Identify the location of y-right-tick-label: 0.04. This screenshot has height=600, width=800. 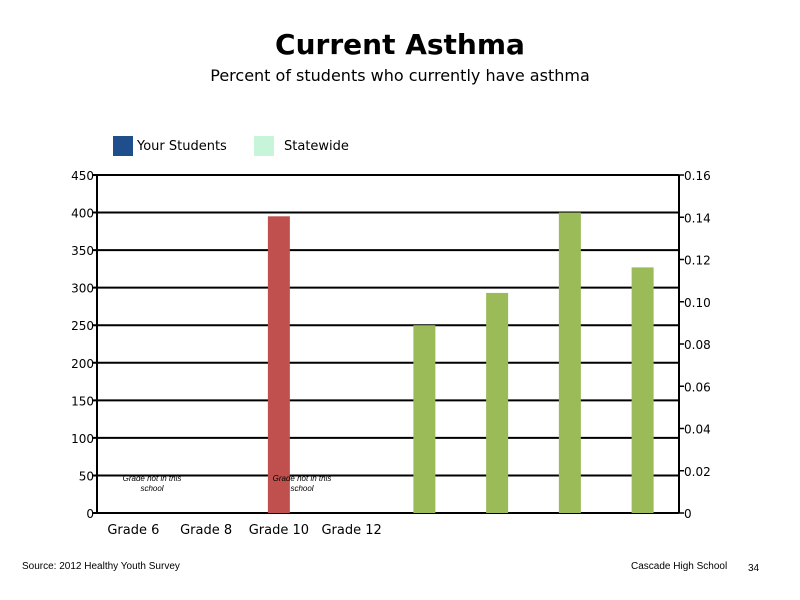
(697, 430).